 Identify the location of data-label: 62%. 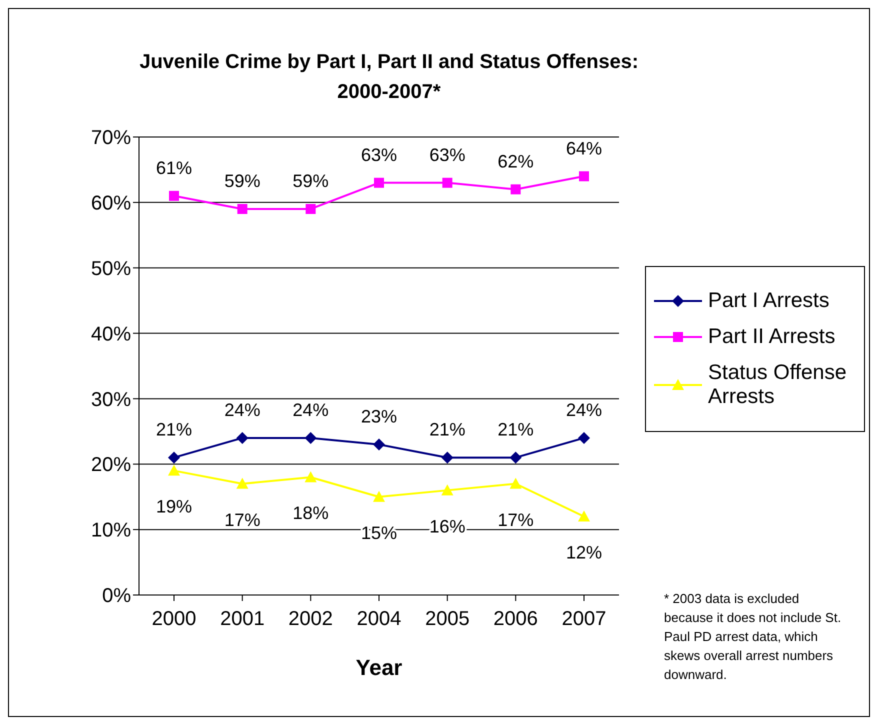
(516, 161).